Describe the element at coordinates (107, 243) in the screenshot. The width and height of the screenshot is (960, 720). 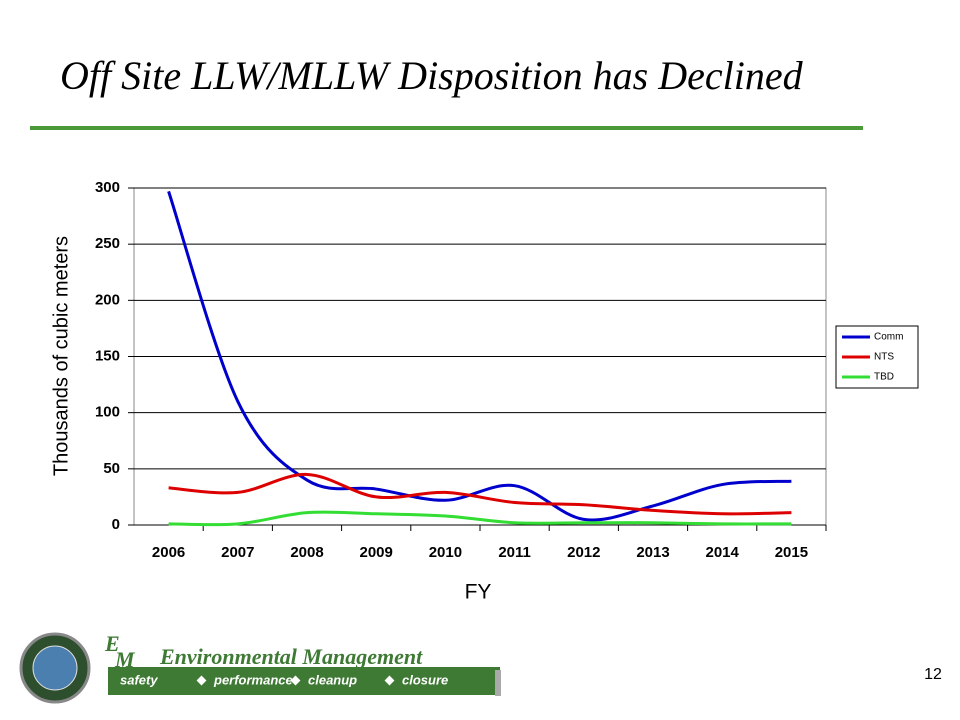
I see `y-tick-label: 250` at that location.